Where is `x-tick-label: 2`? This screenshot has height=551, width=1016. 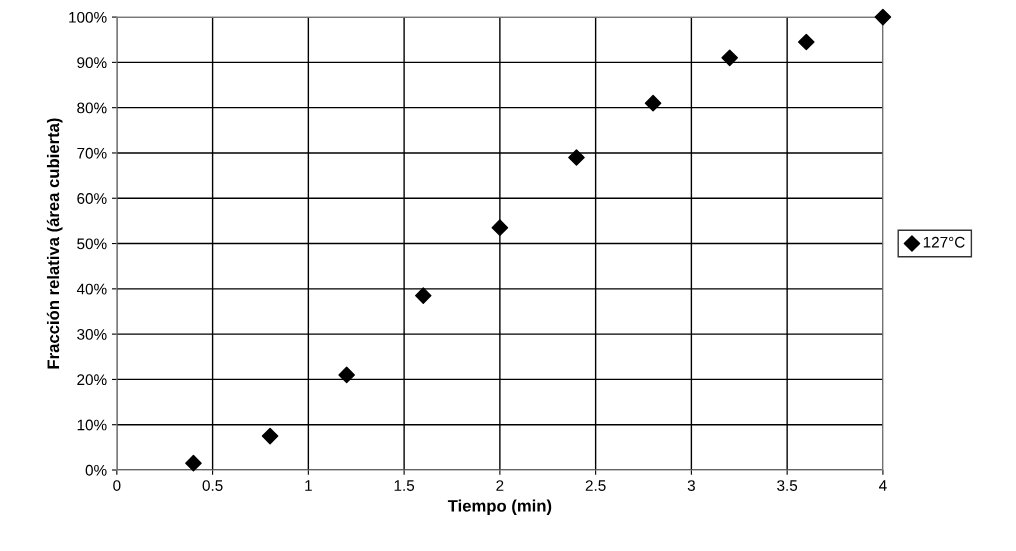
x-tick-label: 2 is located at coordinates (500, 485).